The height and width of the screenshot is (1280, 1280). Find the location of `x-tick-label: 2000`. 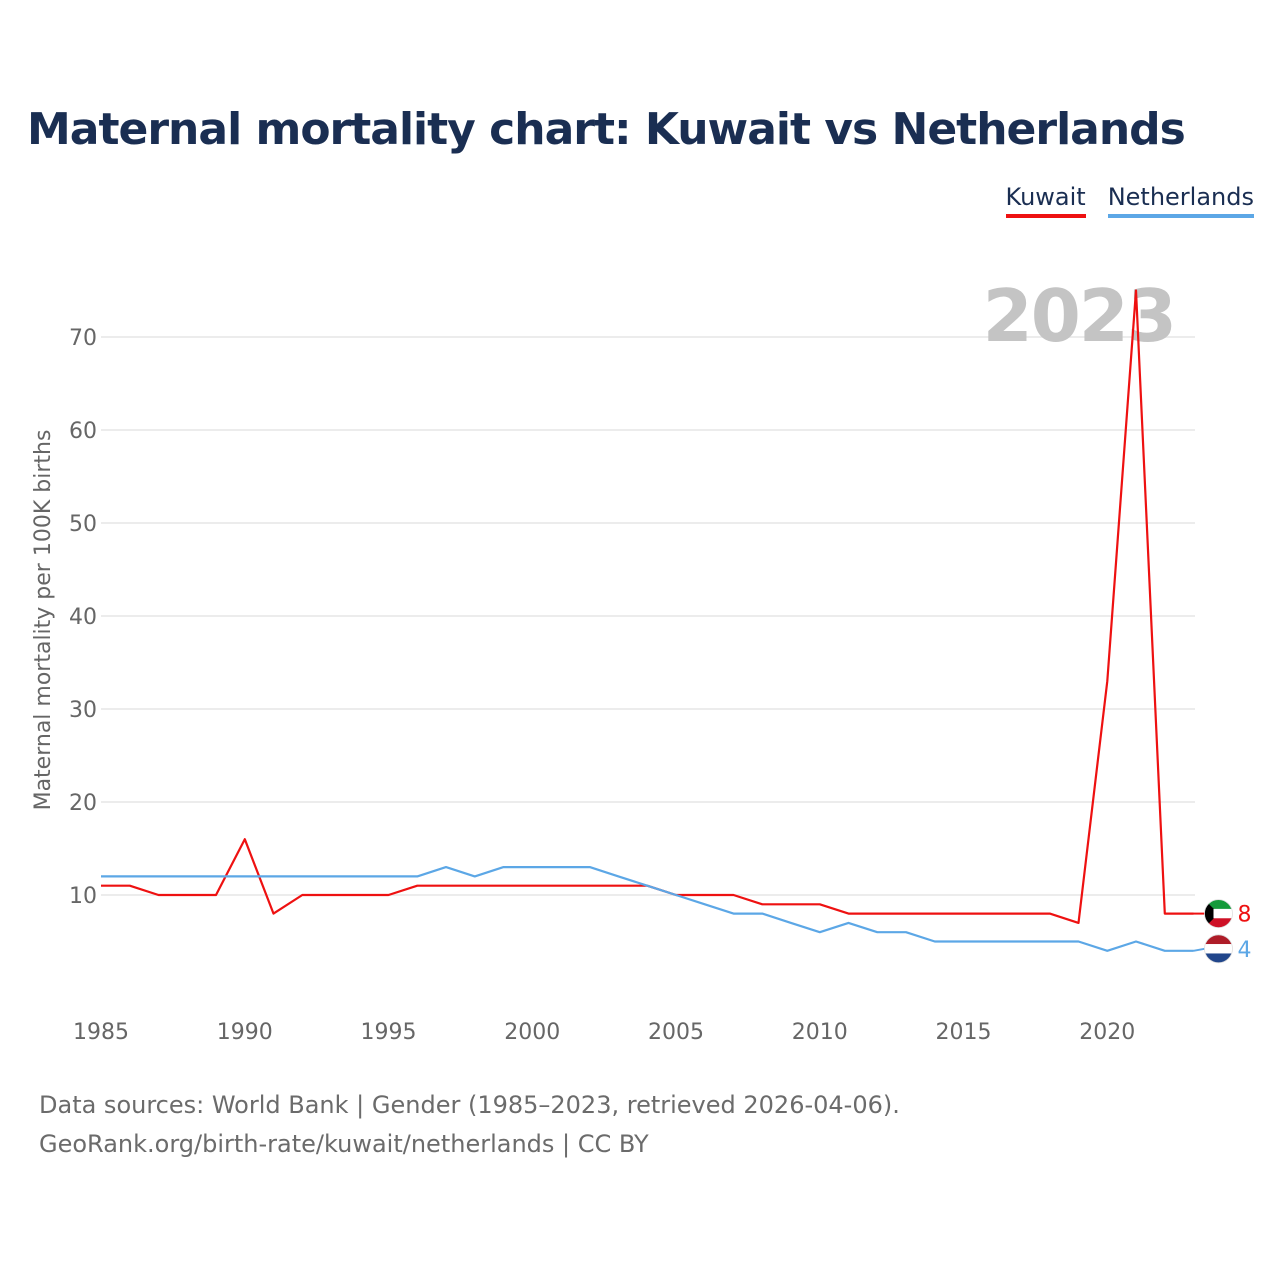

x-tick-label: 2000 is located at coordinates (532, 1032).